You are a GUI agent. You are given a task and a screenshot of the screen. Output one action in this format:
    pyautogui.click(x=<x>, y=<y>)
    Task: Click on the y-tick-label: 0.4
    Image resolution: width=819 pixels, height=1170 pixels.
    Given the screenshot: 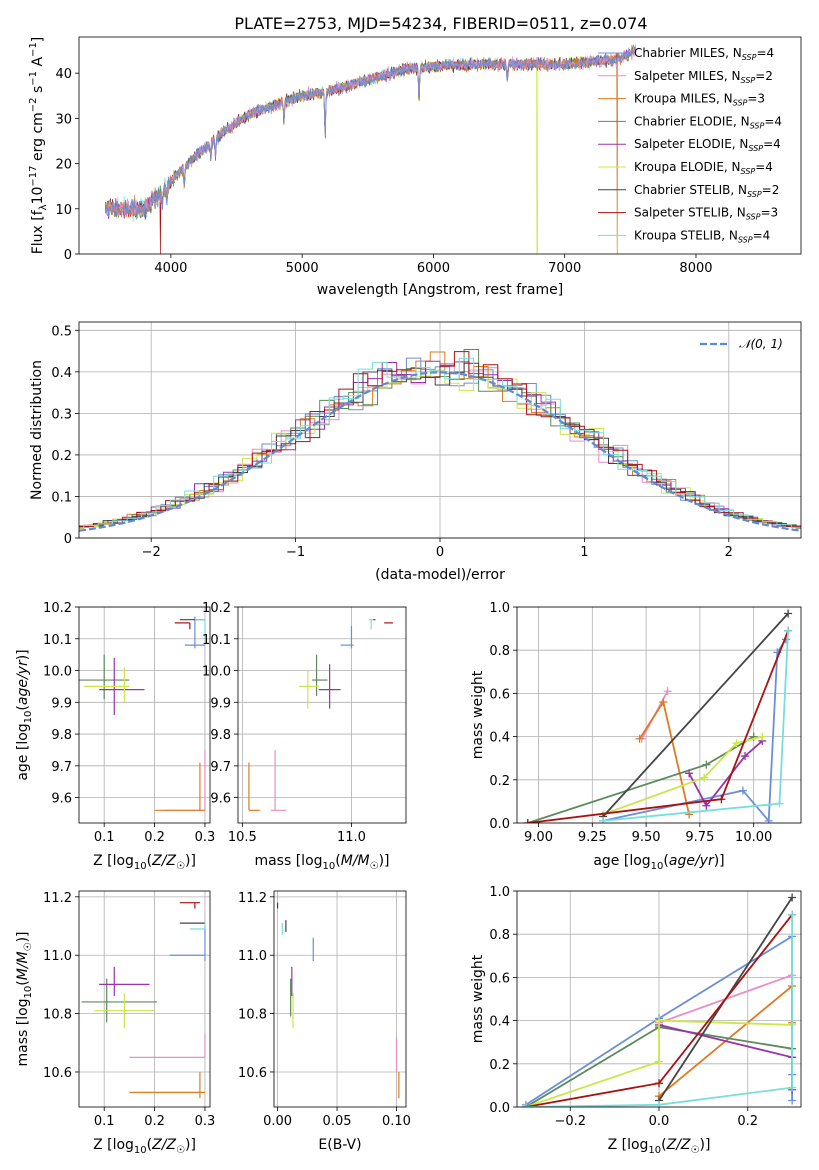 What is the action you would take?
    pyautogui.click(x=499, y=738)
    